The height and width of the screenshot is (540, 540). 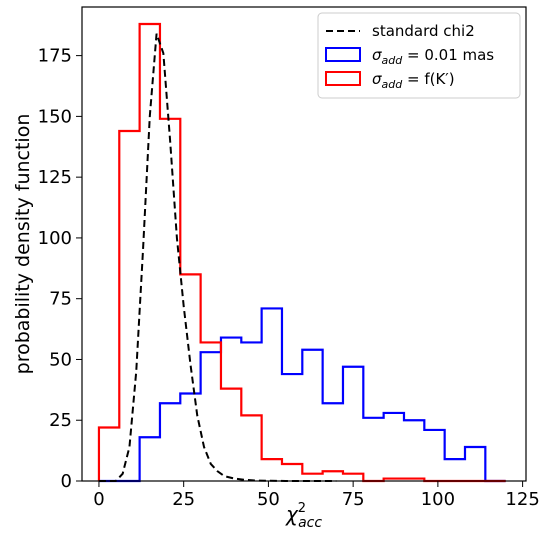 I want to click on y-axis-ticks: 0 25 50 75 100 125 150 175, so click(x=60, y=269).